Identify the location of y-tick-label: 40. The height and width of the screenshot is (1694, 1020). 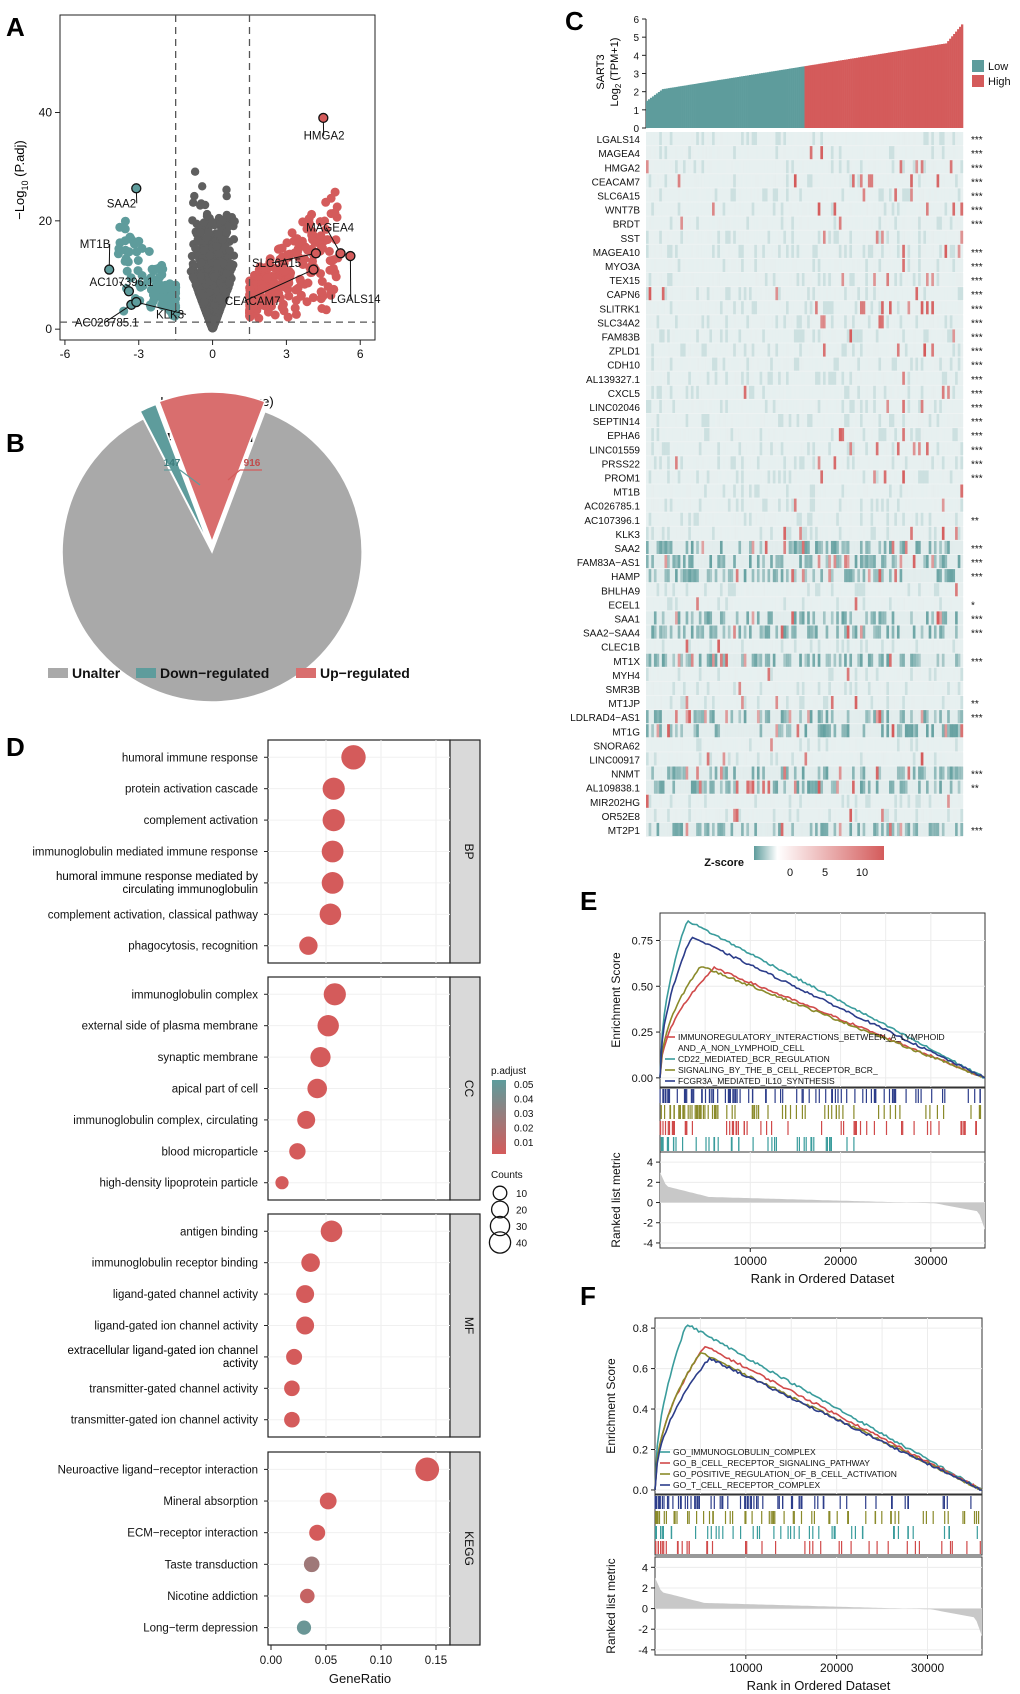
(46, 113).